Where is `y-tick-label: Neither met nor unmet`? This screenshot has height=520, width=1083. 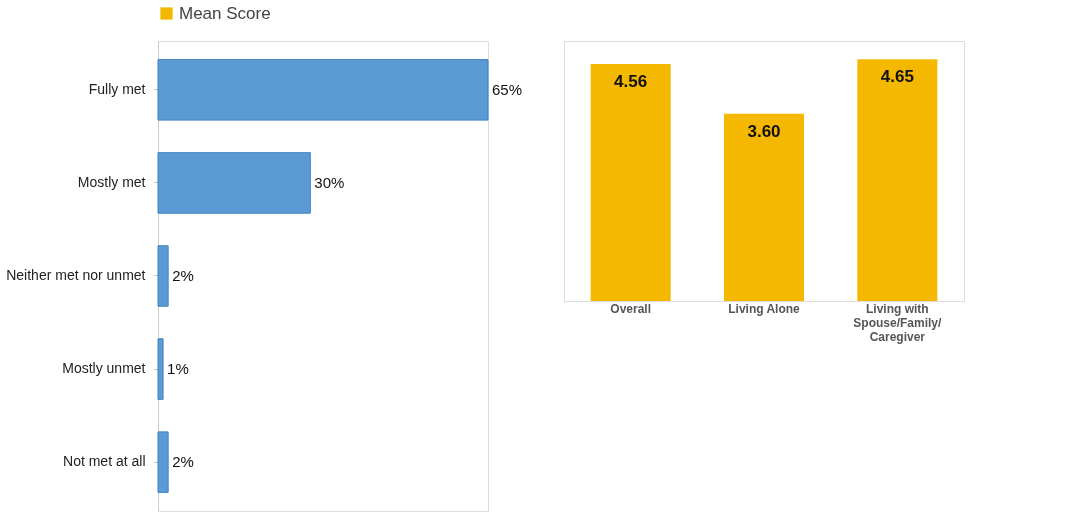 y-tick-label: Neither met nor unmet is located at coordinates (76, 275).